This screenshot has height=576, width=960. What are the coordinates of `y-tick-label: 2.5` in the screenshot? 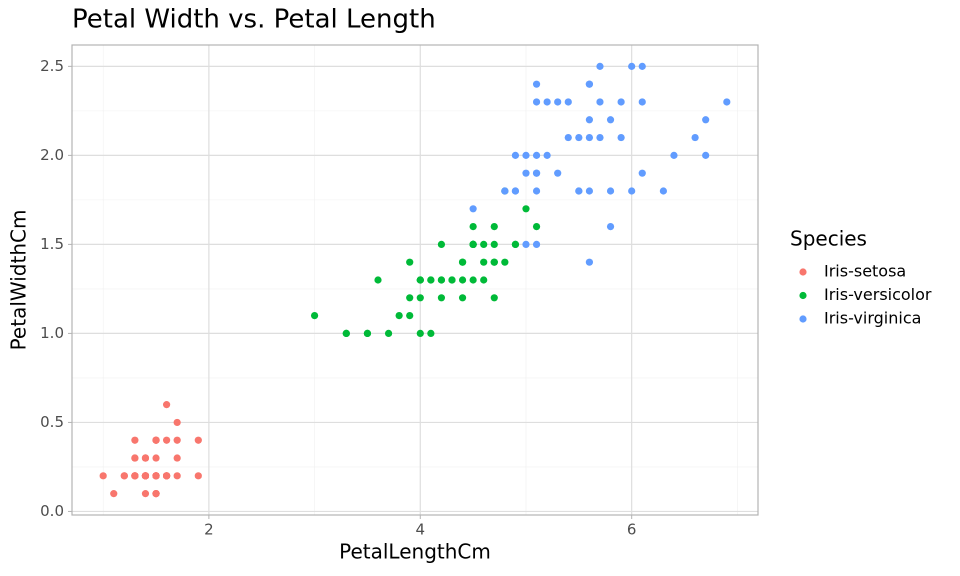 It's located at (52, 66).